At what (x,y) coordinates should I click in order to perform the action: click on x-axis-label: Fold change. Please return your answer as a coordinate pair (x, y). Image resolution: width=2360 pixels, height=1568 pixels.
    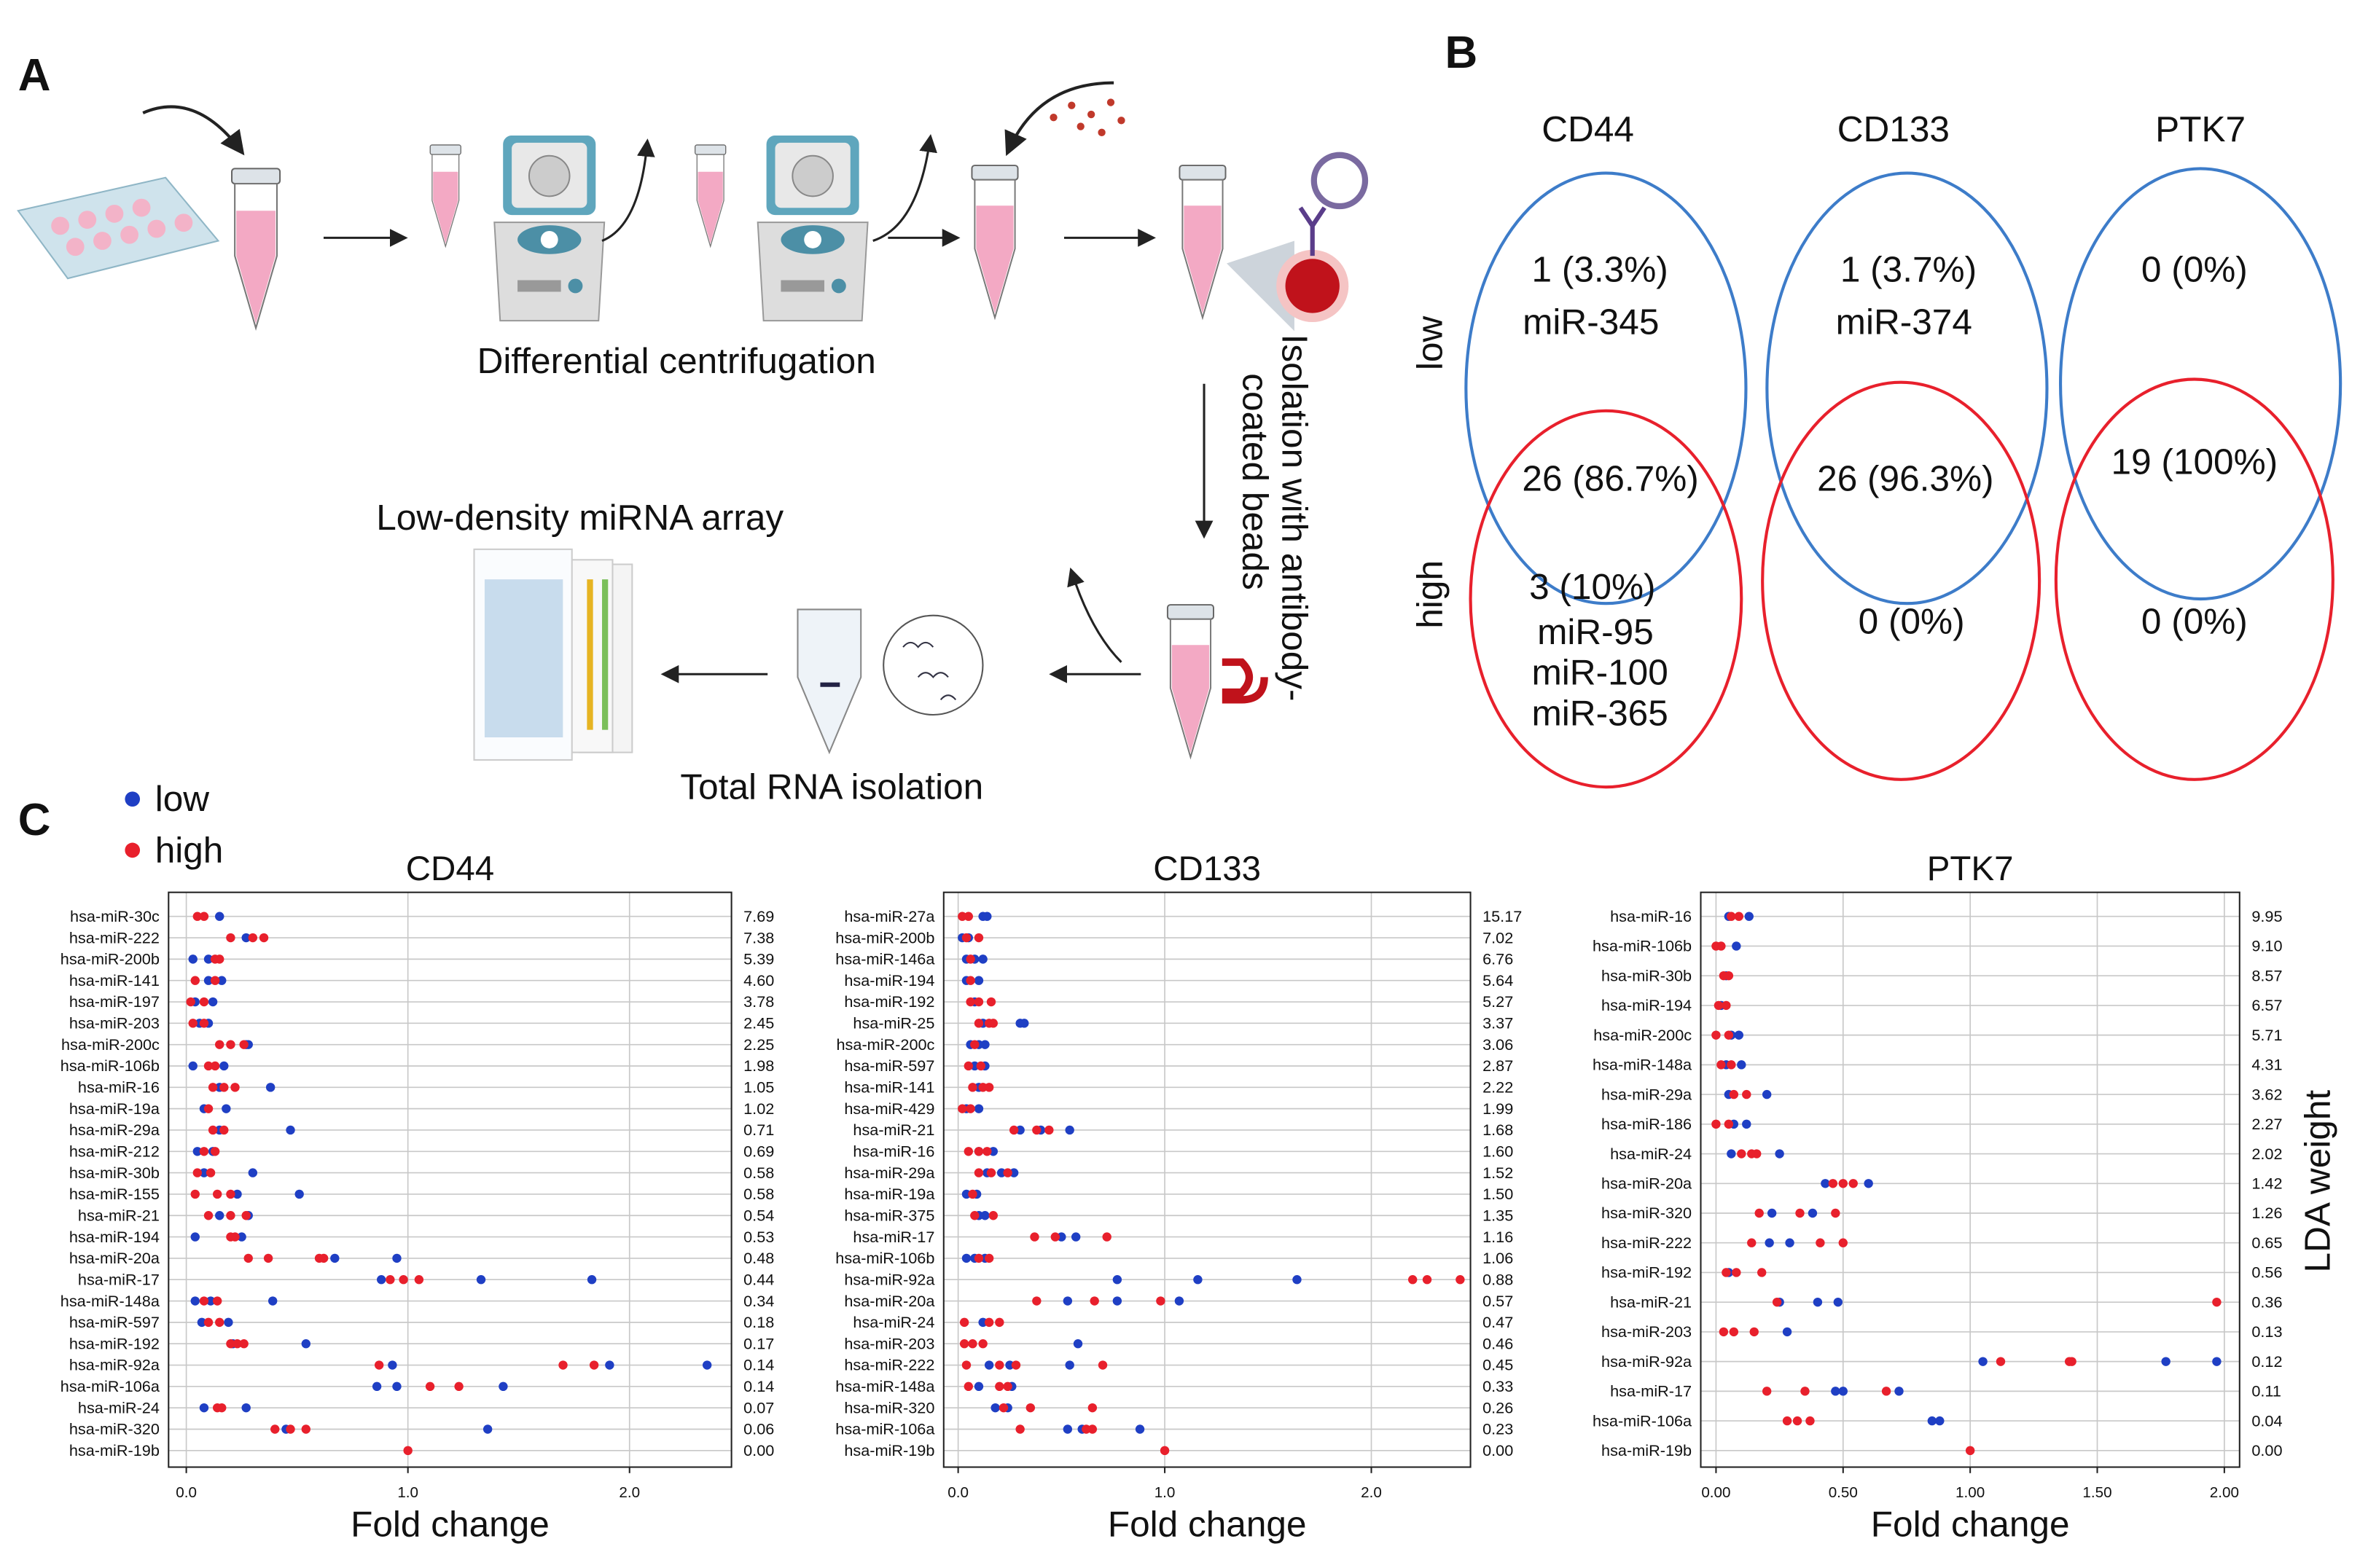
    Looking at the image, I should click on (451, 1524).